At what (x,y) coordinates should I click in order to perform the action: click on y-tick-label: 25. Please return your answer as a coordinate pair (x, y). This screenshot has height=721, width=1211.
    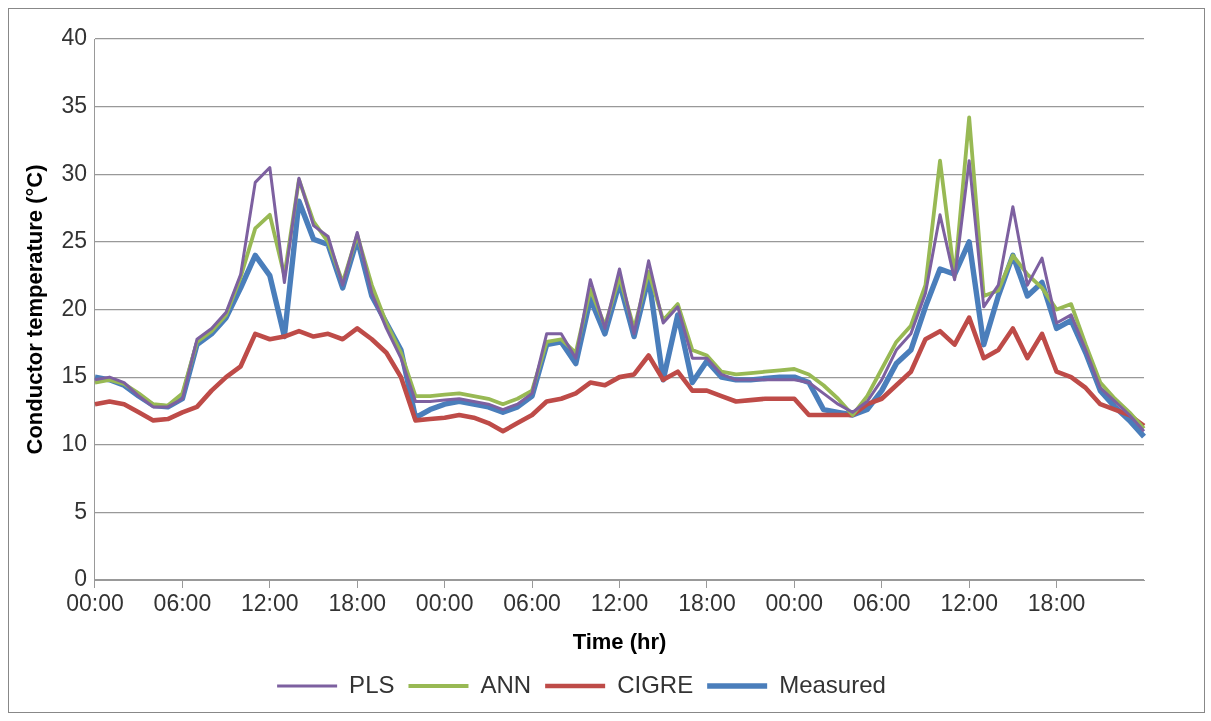
    Looking at the image, I should click on (74, 240).